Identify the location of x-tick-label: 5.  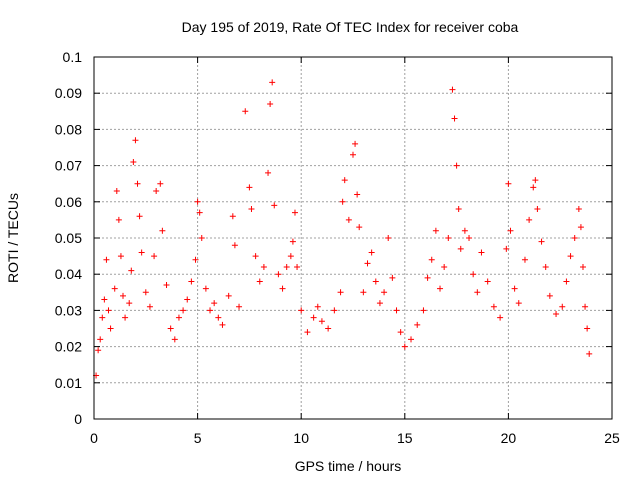
(198, 438).